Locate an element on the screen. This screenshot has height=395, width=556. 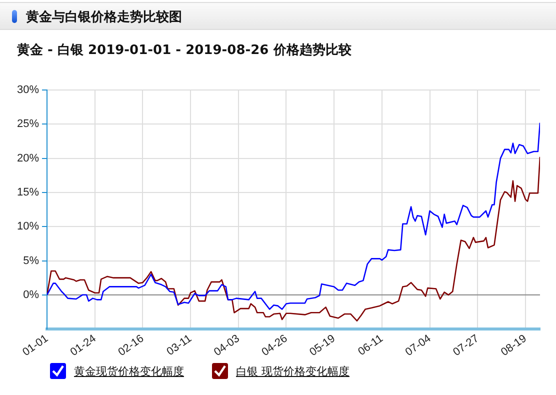
y-tick-label: 30% is located at coordinates (28, 90).